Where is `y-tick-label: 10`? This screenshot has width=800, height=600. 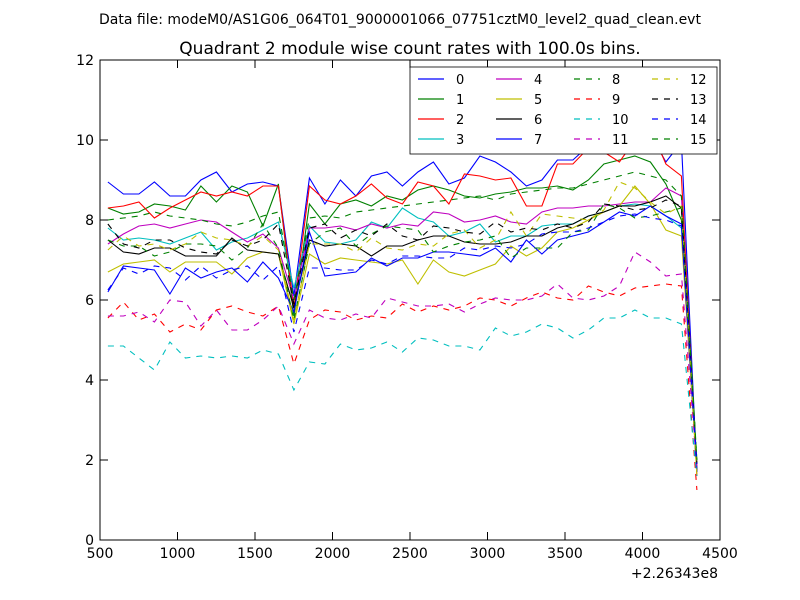
y-tick-label: 10 is located at coordinates (85, 141).